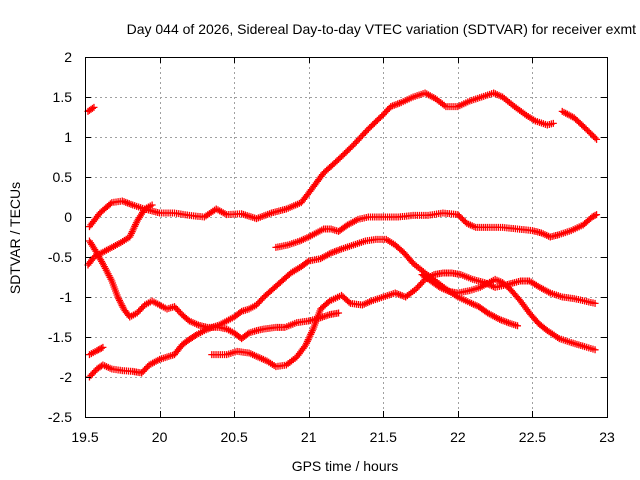 The image size is (640, 480). Describe the element at coordinates (234, 437) in the screenshot. I see `x-tick-label: 20.5` at that location.